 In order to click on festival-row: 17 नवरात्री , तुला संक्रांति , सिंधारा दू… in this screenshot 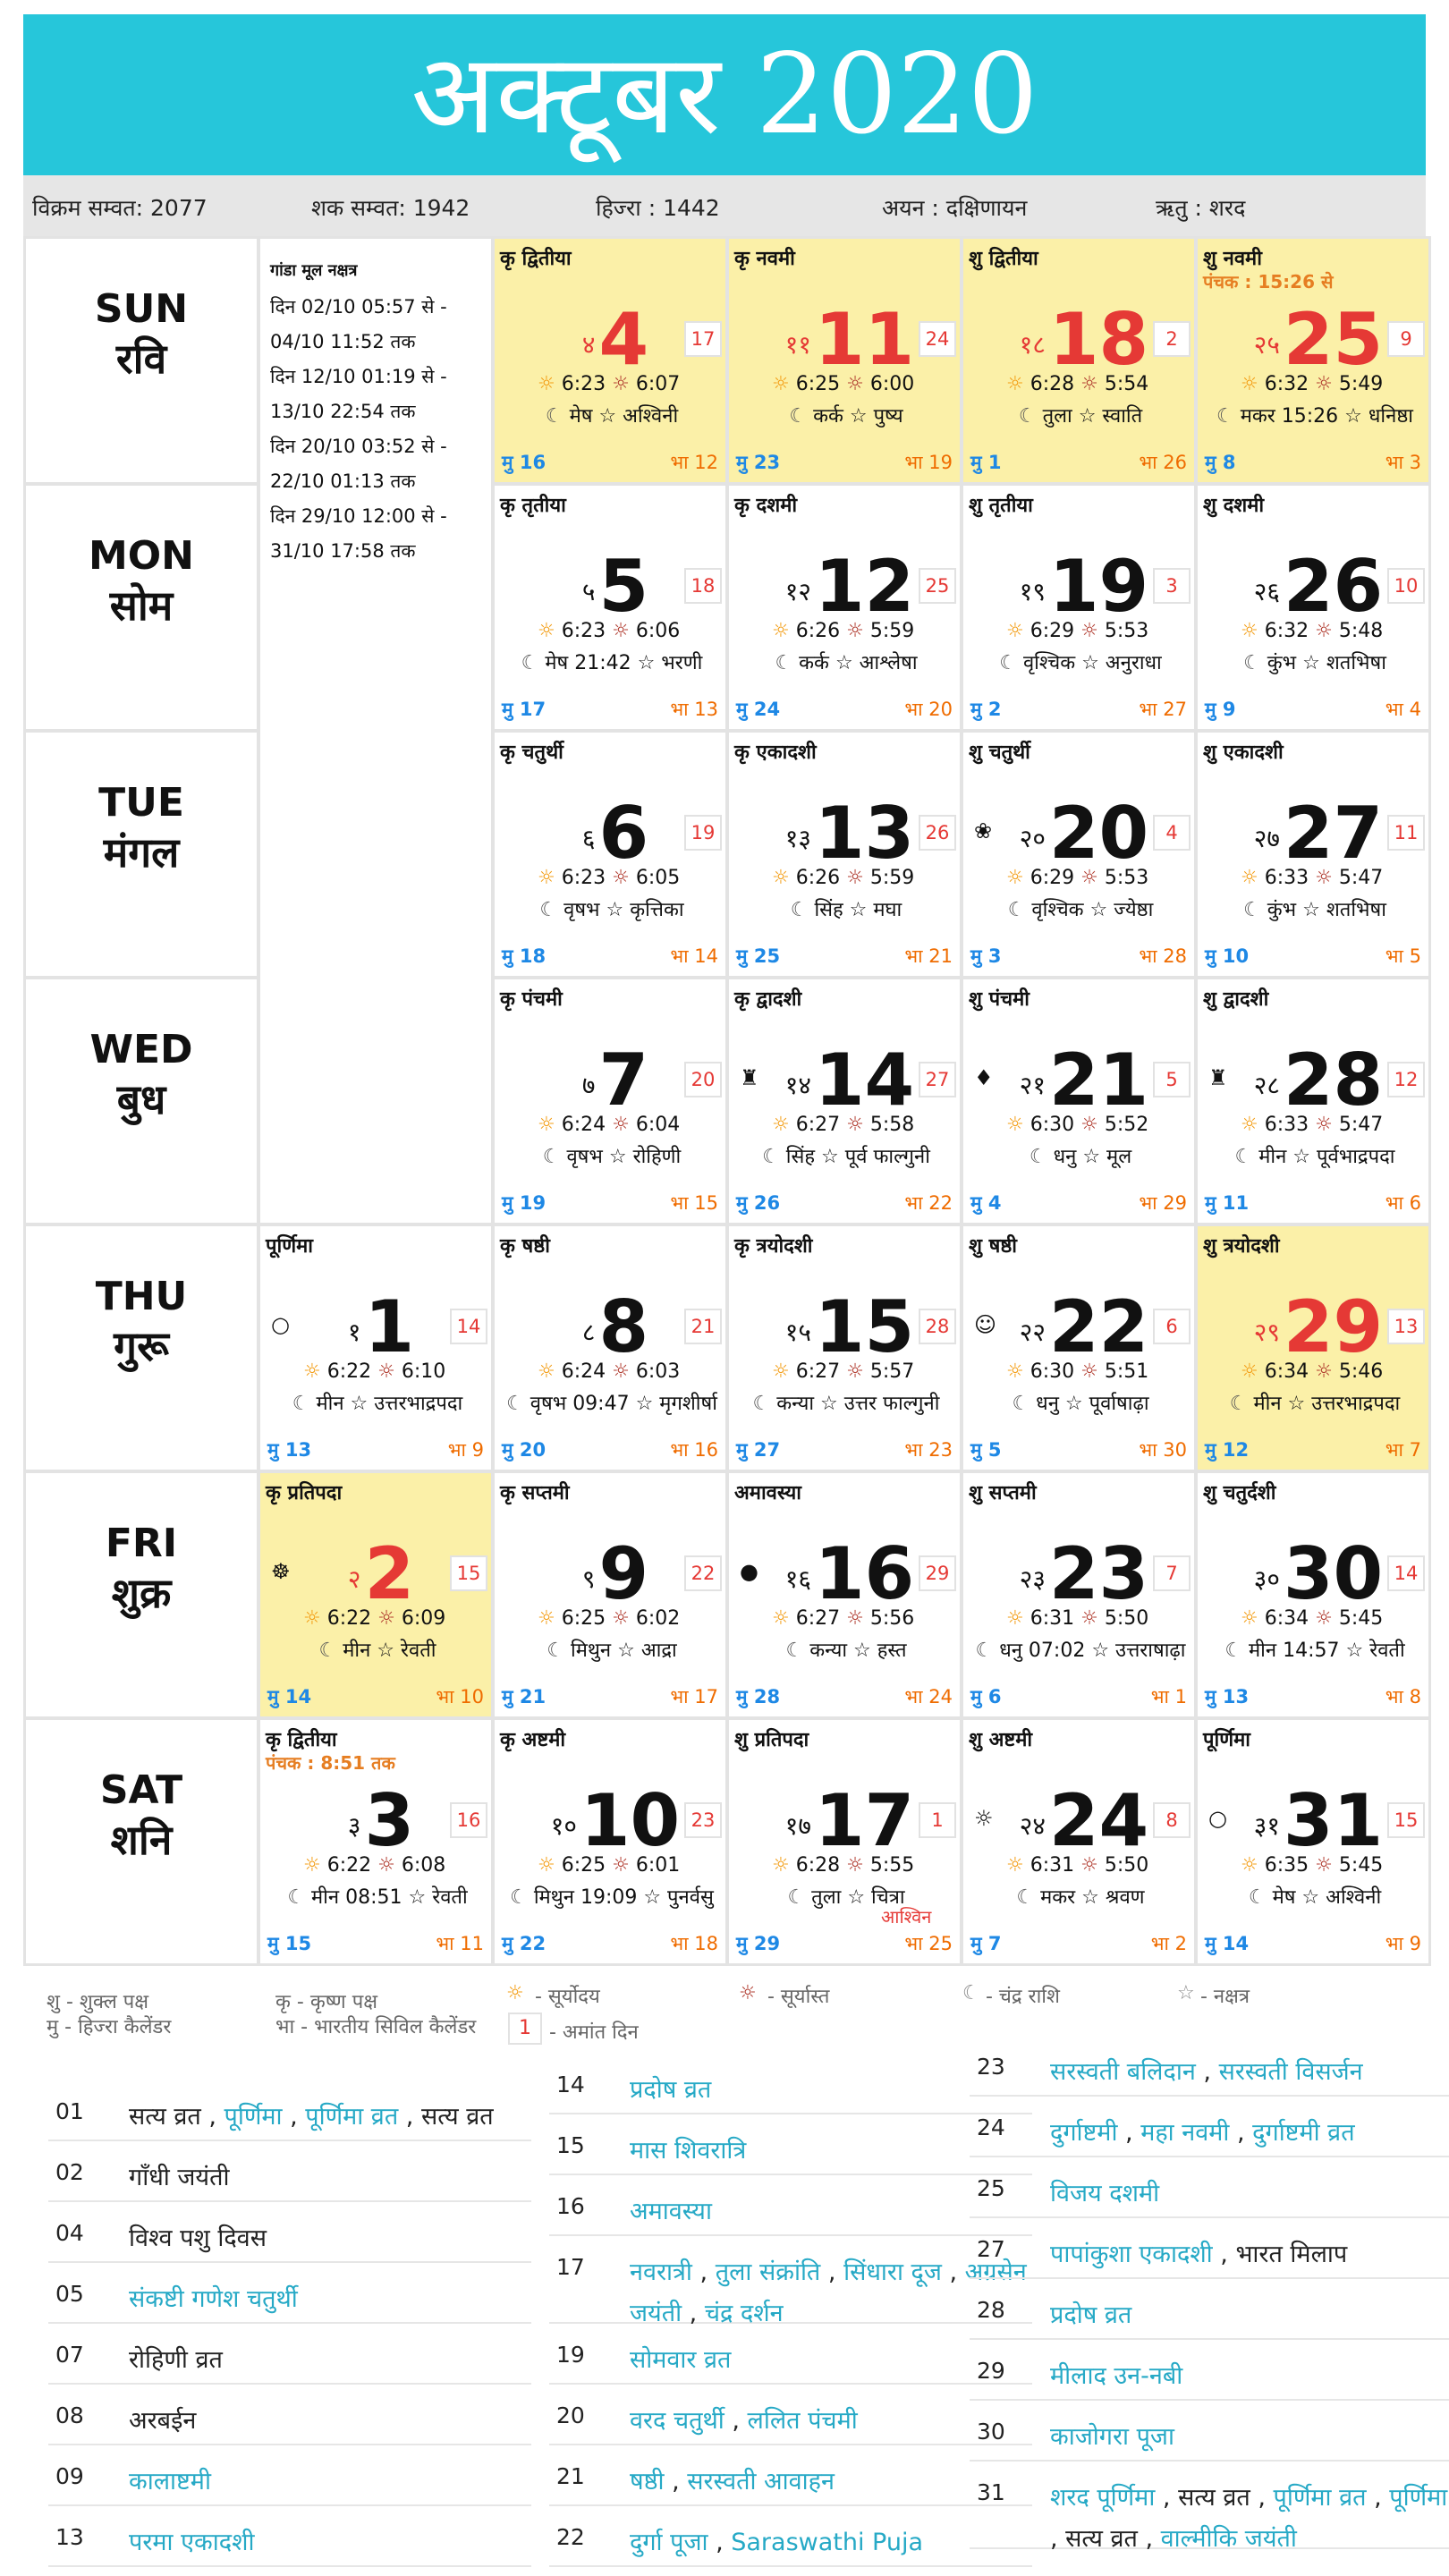, I will do `click(790, 2281)`.